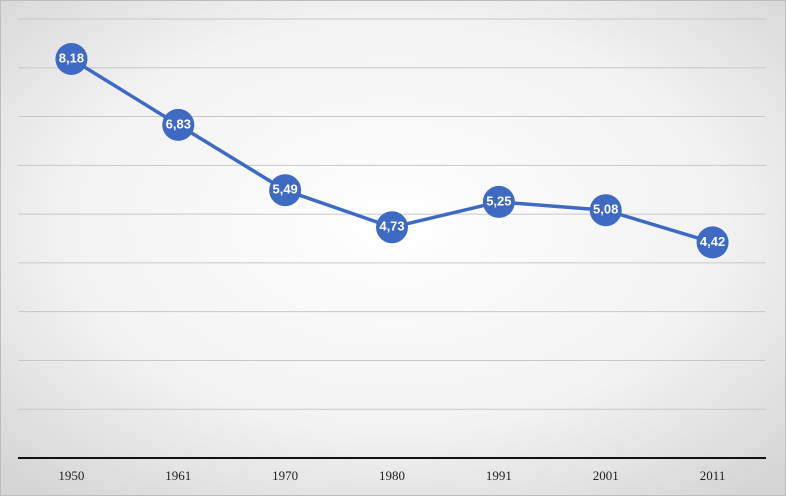  What do you see at coordinates (71, 475) in the screenshot?
I see `x-tick-label: 1950` at bounding box center [71, 475].